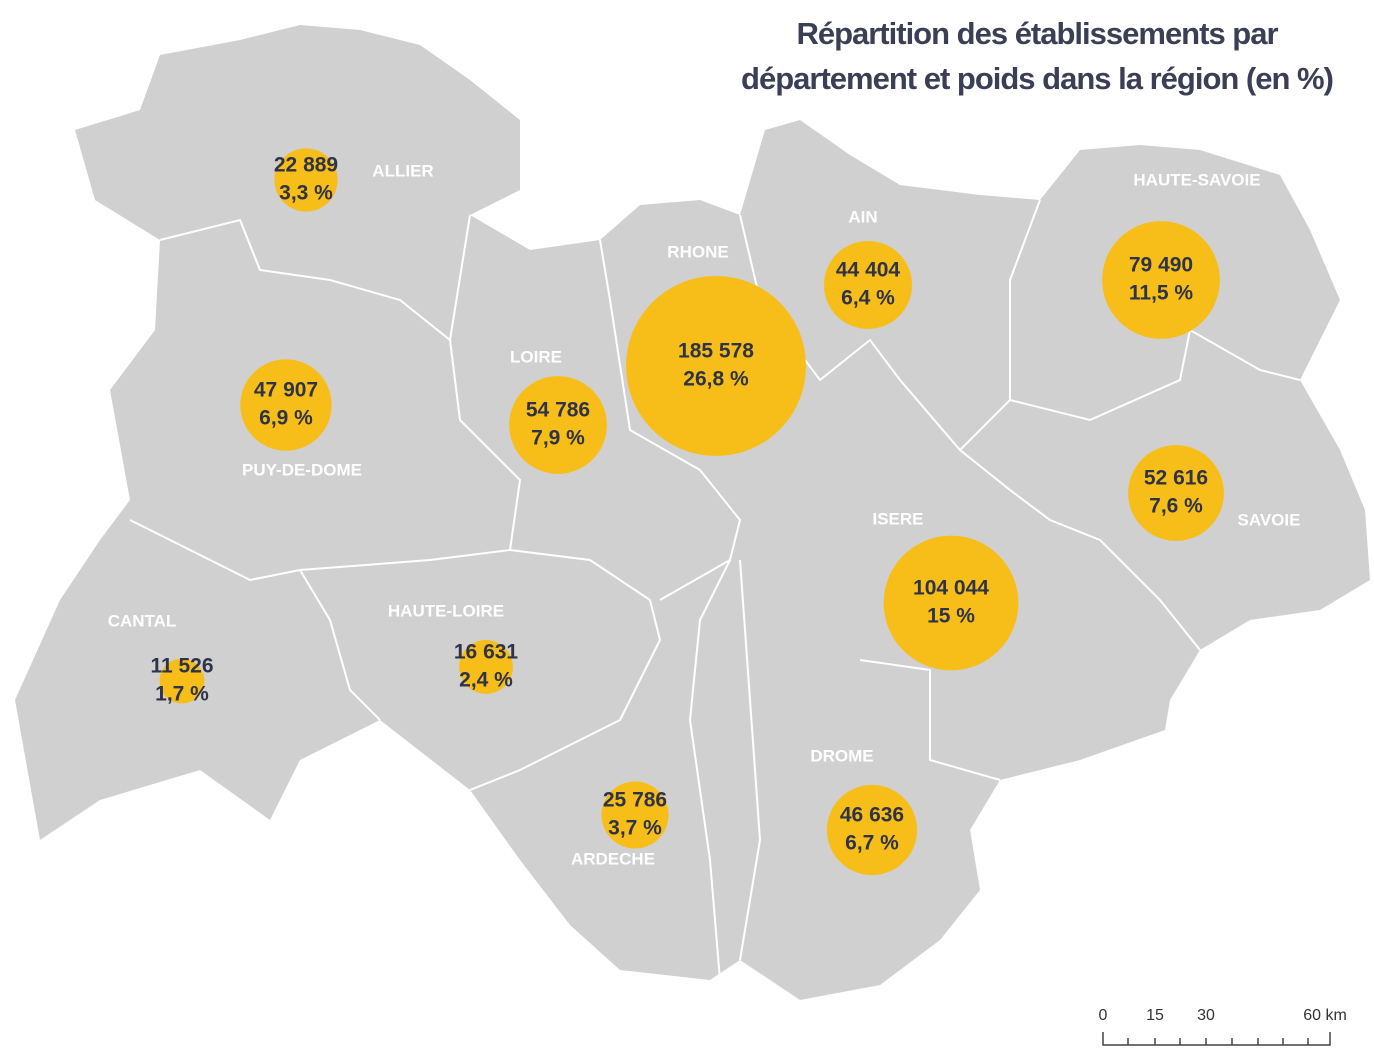 The image size is (1374, 1049). I want to click on scale-bar, so click(1216, 1039).